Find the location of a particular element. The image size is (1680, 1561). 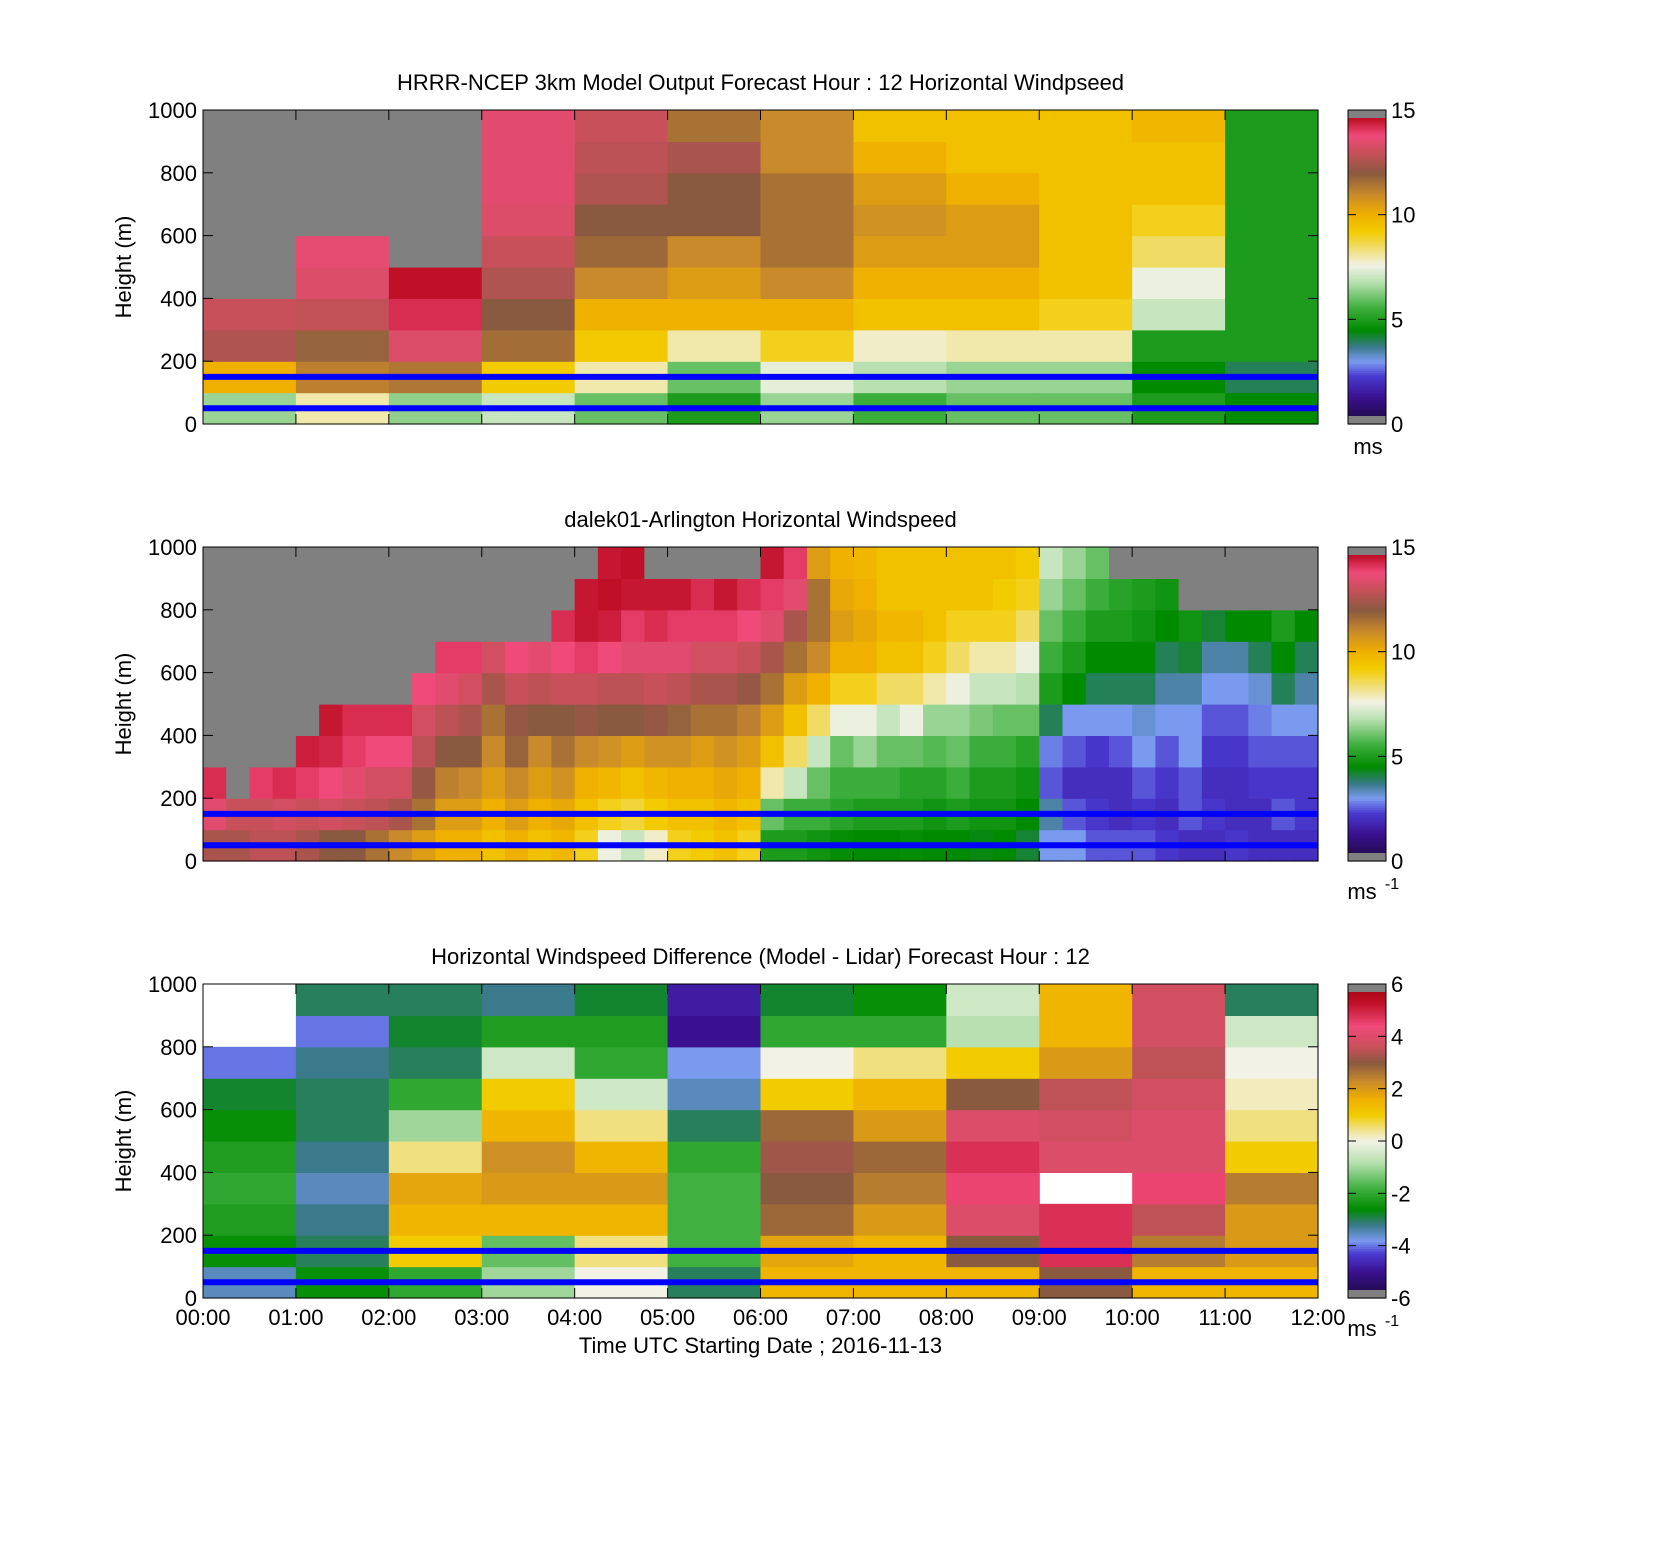

y-tick-label: 0 is located at coordinates (191, 1298).